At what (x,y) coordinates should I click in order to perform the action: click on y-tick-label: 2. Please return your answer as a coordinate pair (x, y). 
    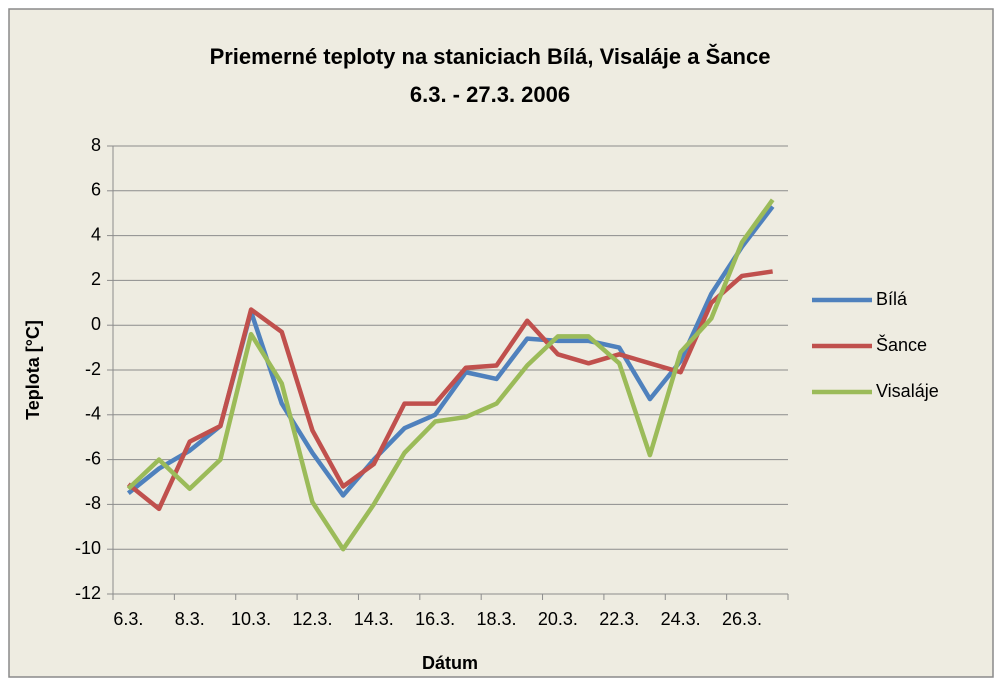
    Looking at the image, I should click on (96, 279).